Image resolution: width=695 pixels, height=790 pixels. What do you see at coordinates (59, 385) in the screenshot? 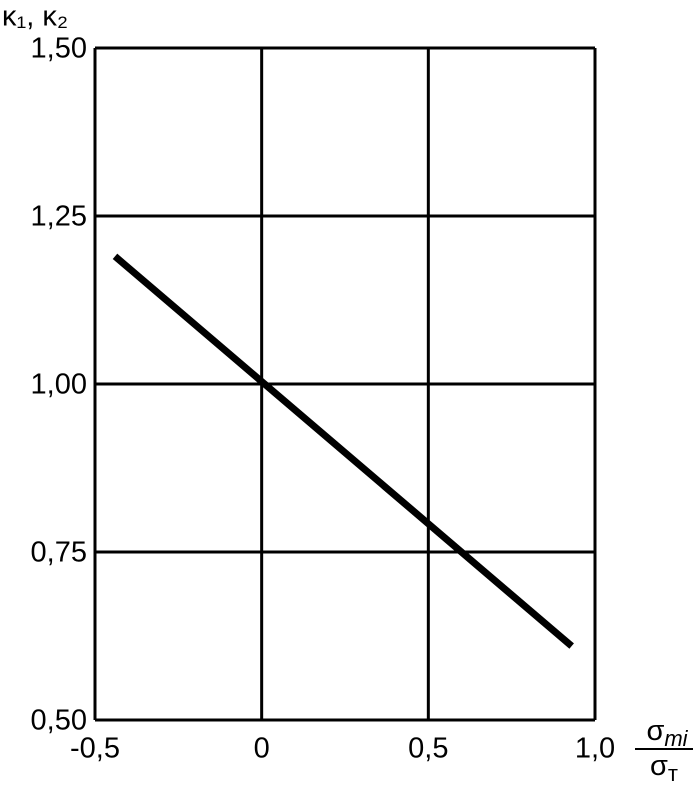
I see `y-tick-label: 1,00` at bounding box center [59, 385].